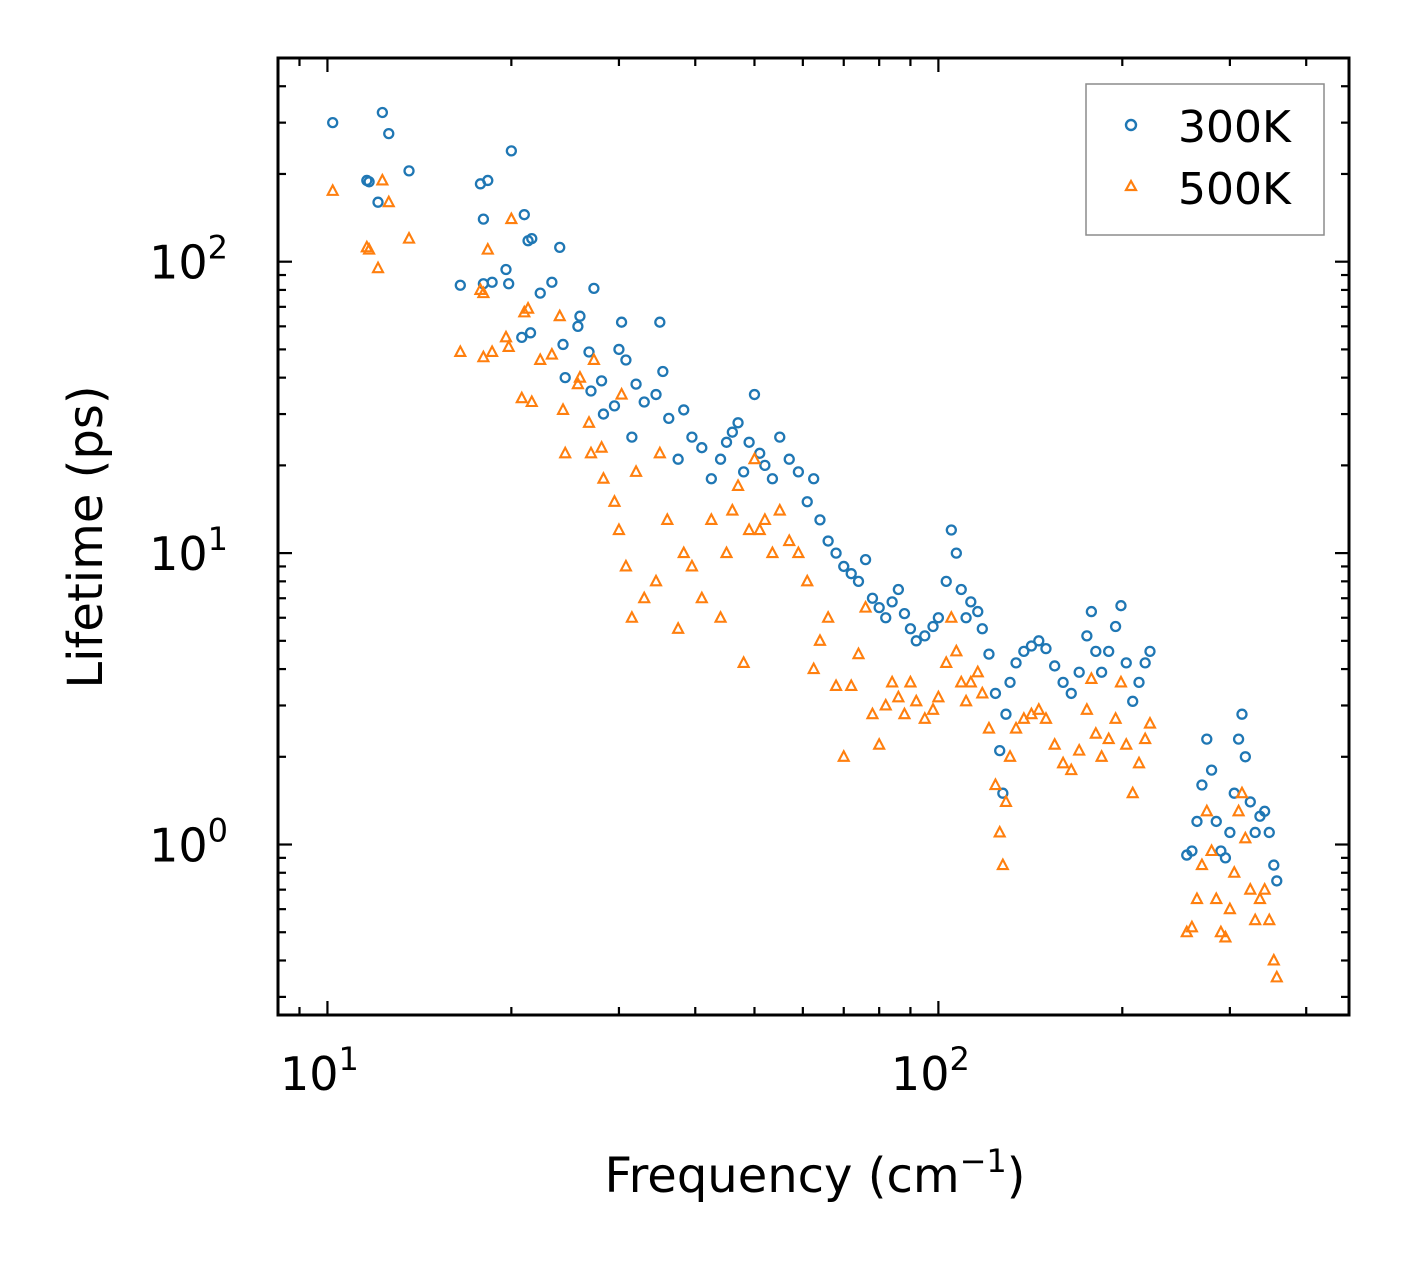 The width and height of the screenshot is (1408, 1265). Describe the element at coordinates (188, 550) in the screenshot. I see `y-tick-label: 10¹` at that location.